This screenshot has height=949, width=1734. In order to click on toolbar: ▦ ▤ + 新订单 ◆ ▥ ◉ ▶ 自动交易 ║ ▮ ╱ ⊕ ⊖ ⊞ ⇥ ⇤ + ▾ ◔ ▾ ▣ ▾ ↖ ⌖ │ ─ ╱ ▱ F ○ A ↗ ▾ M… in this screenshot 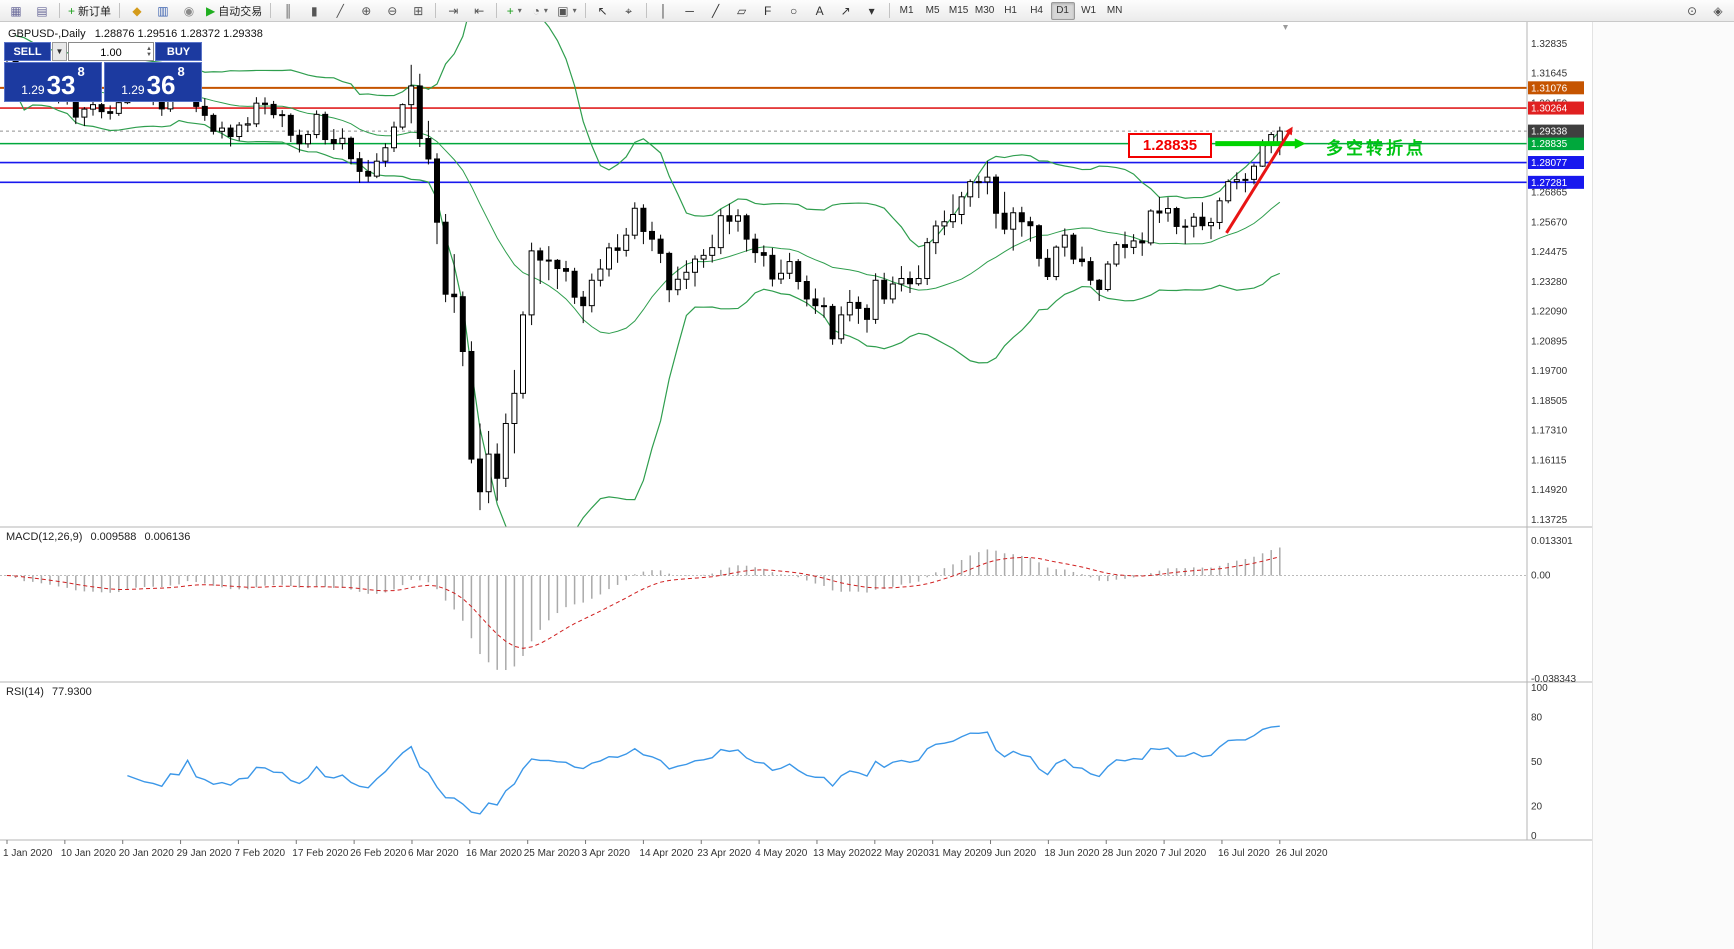, I will do `click(867, 11)`.